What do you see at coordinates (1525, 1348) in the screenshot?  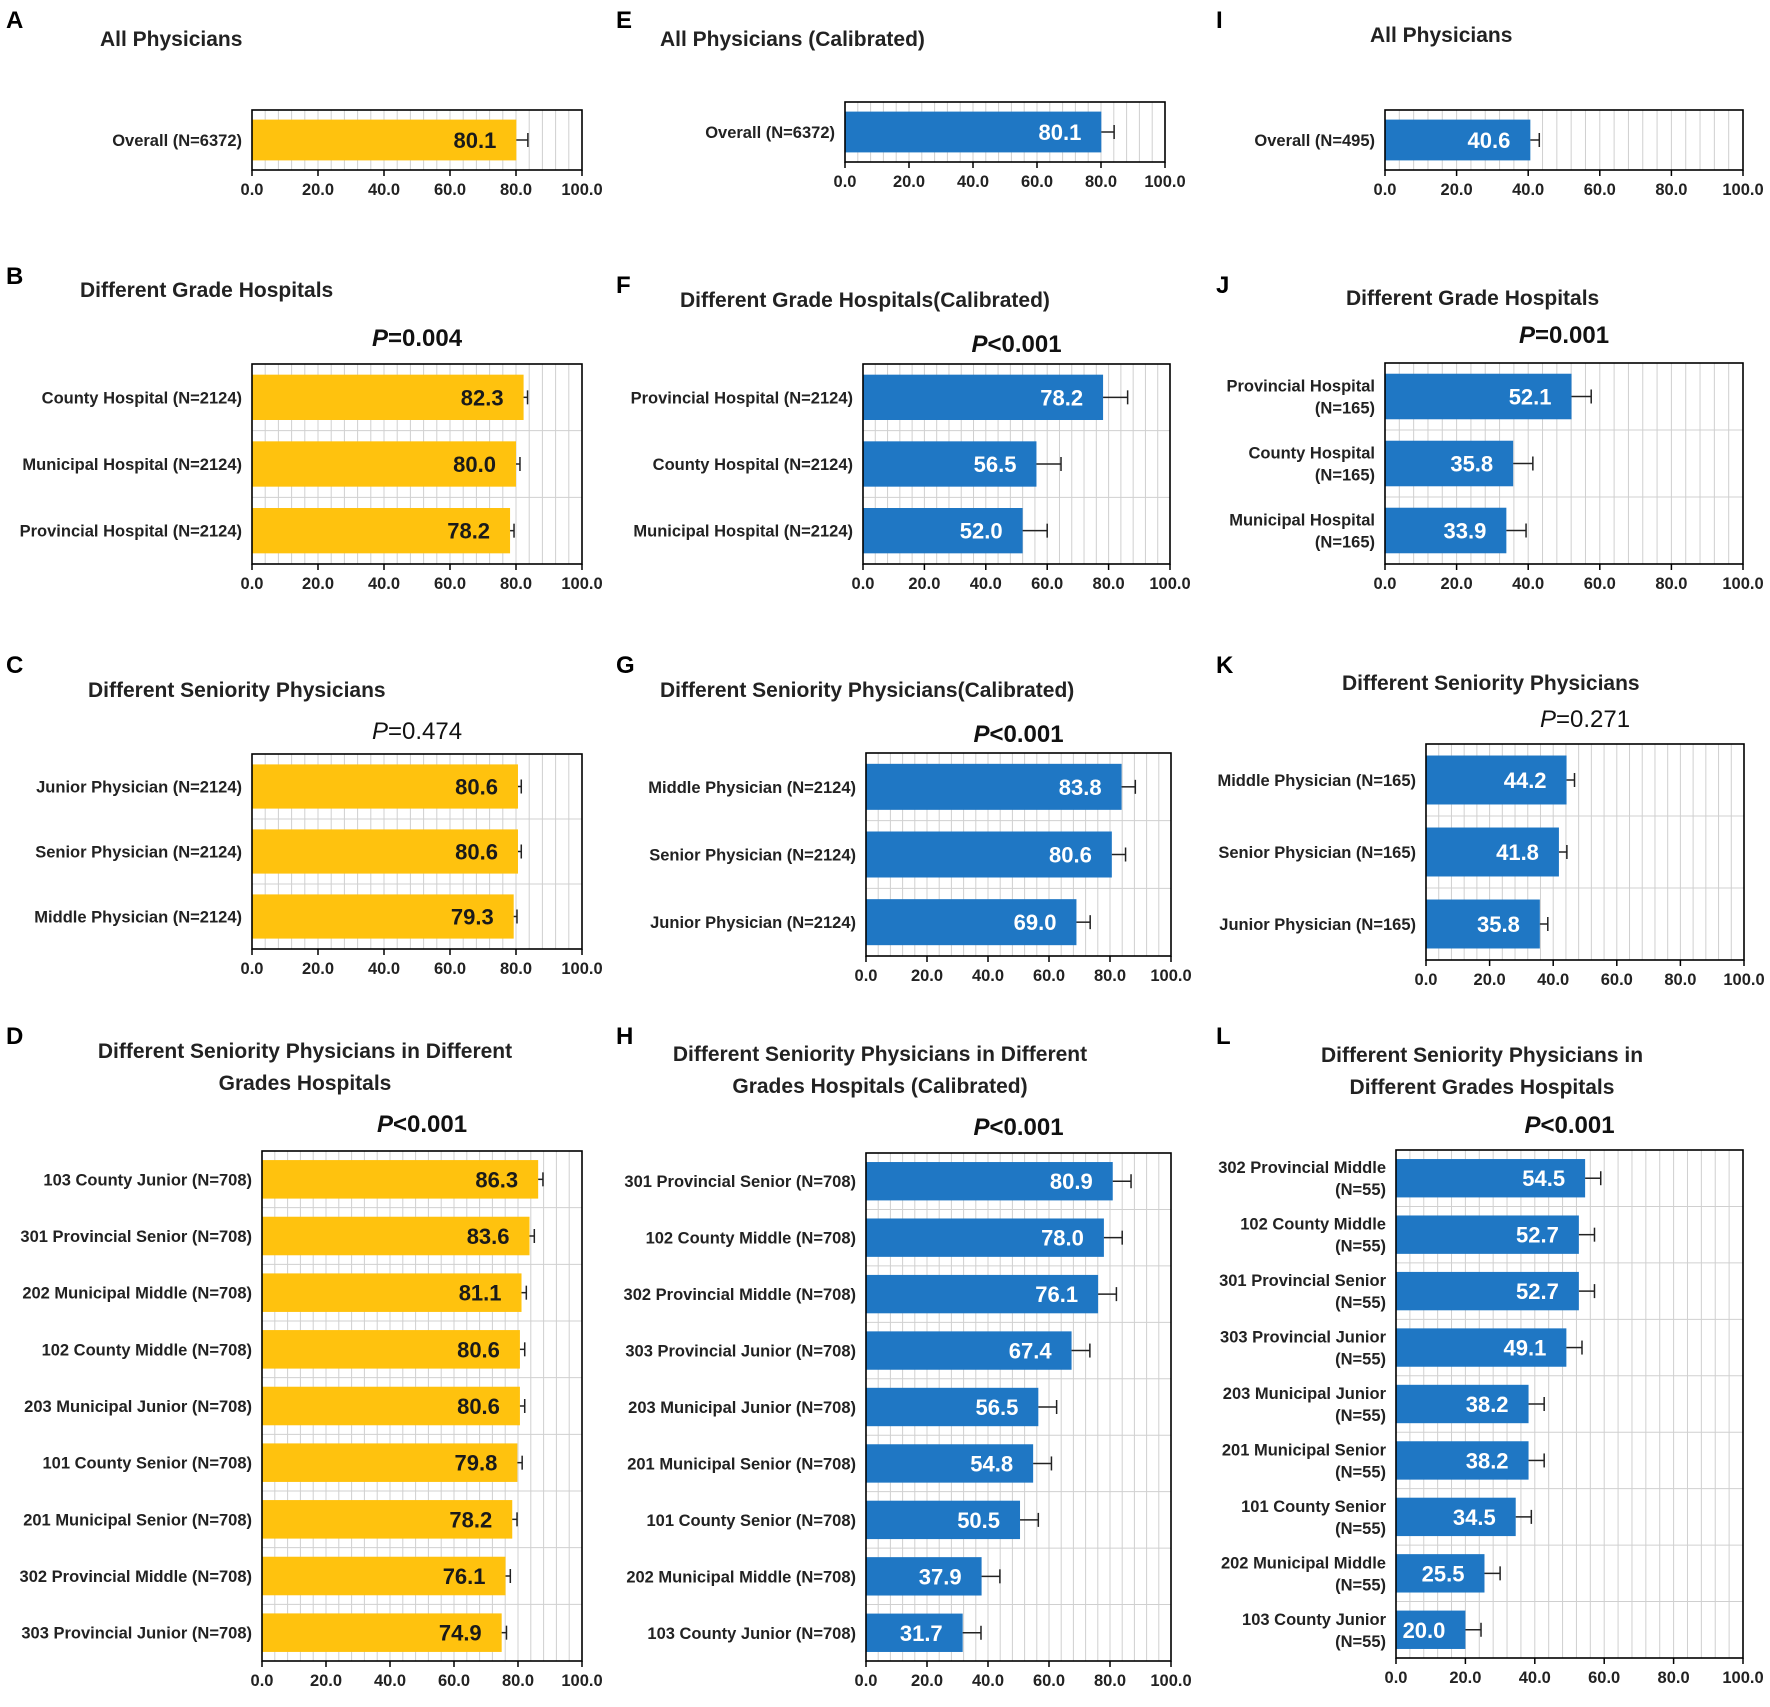 I see `data-label: 49.1` at bounding box center [1525, 1348].